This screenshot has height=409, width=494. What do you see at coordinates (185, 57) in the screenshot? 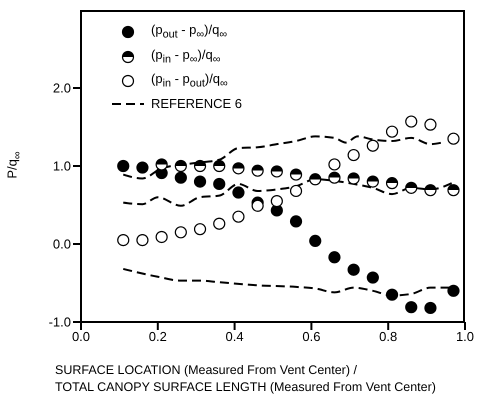
I see `legend-label: (p$_{in}$ - p$_{∞}$)/q$_{∞}$` at bounding box center [185, 57].